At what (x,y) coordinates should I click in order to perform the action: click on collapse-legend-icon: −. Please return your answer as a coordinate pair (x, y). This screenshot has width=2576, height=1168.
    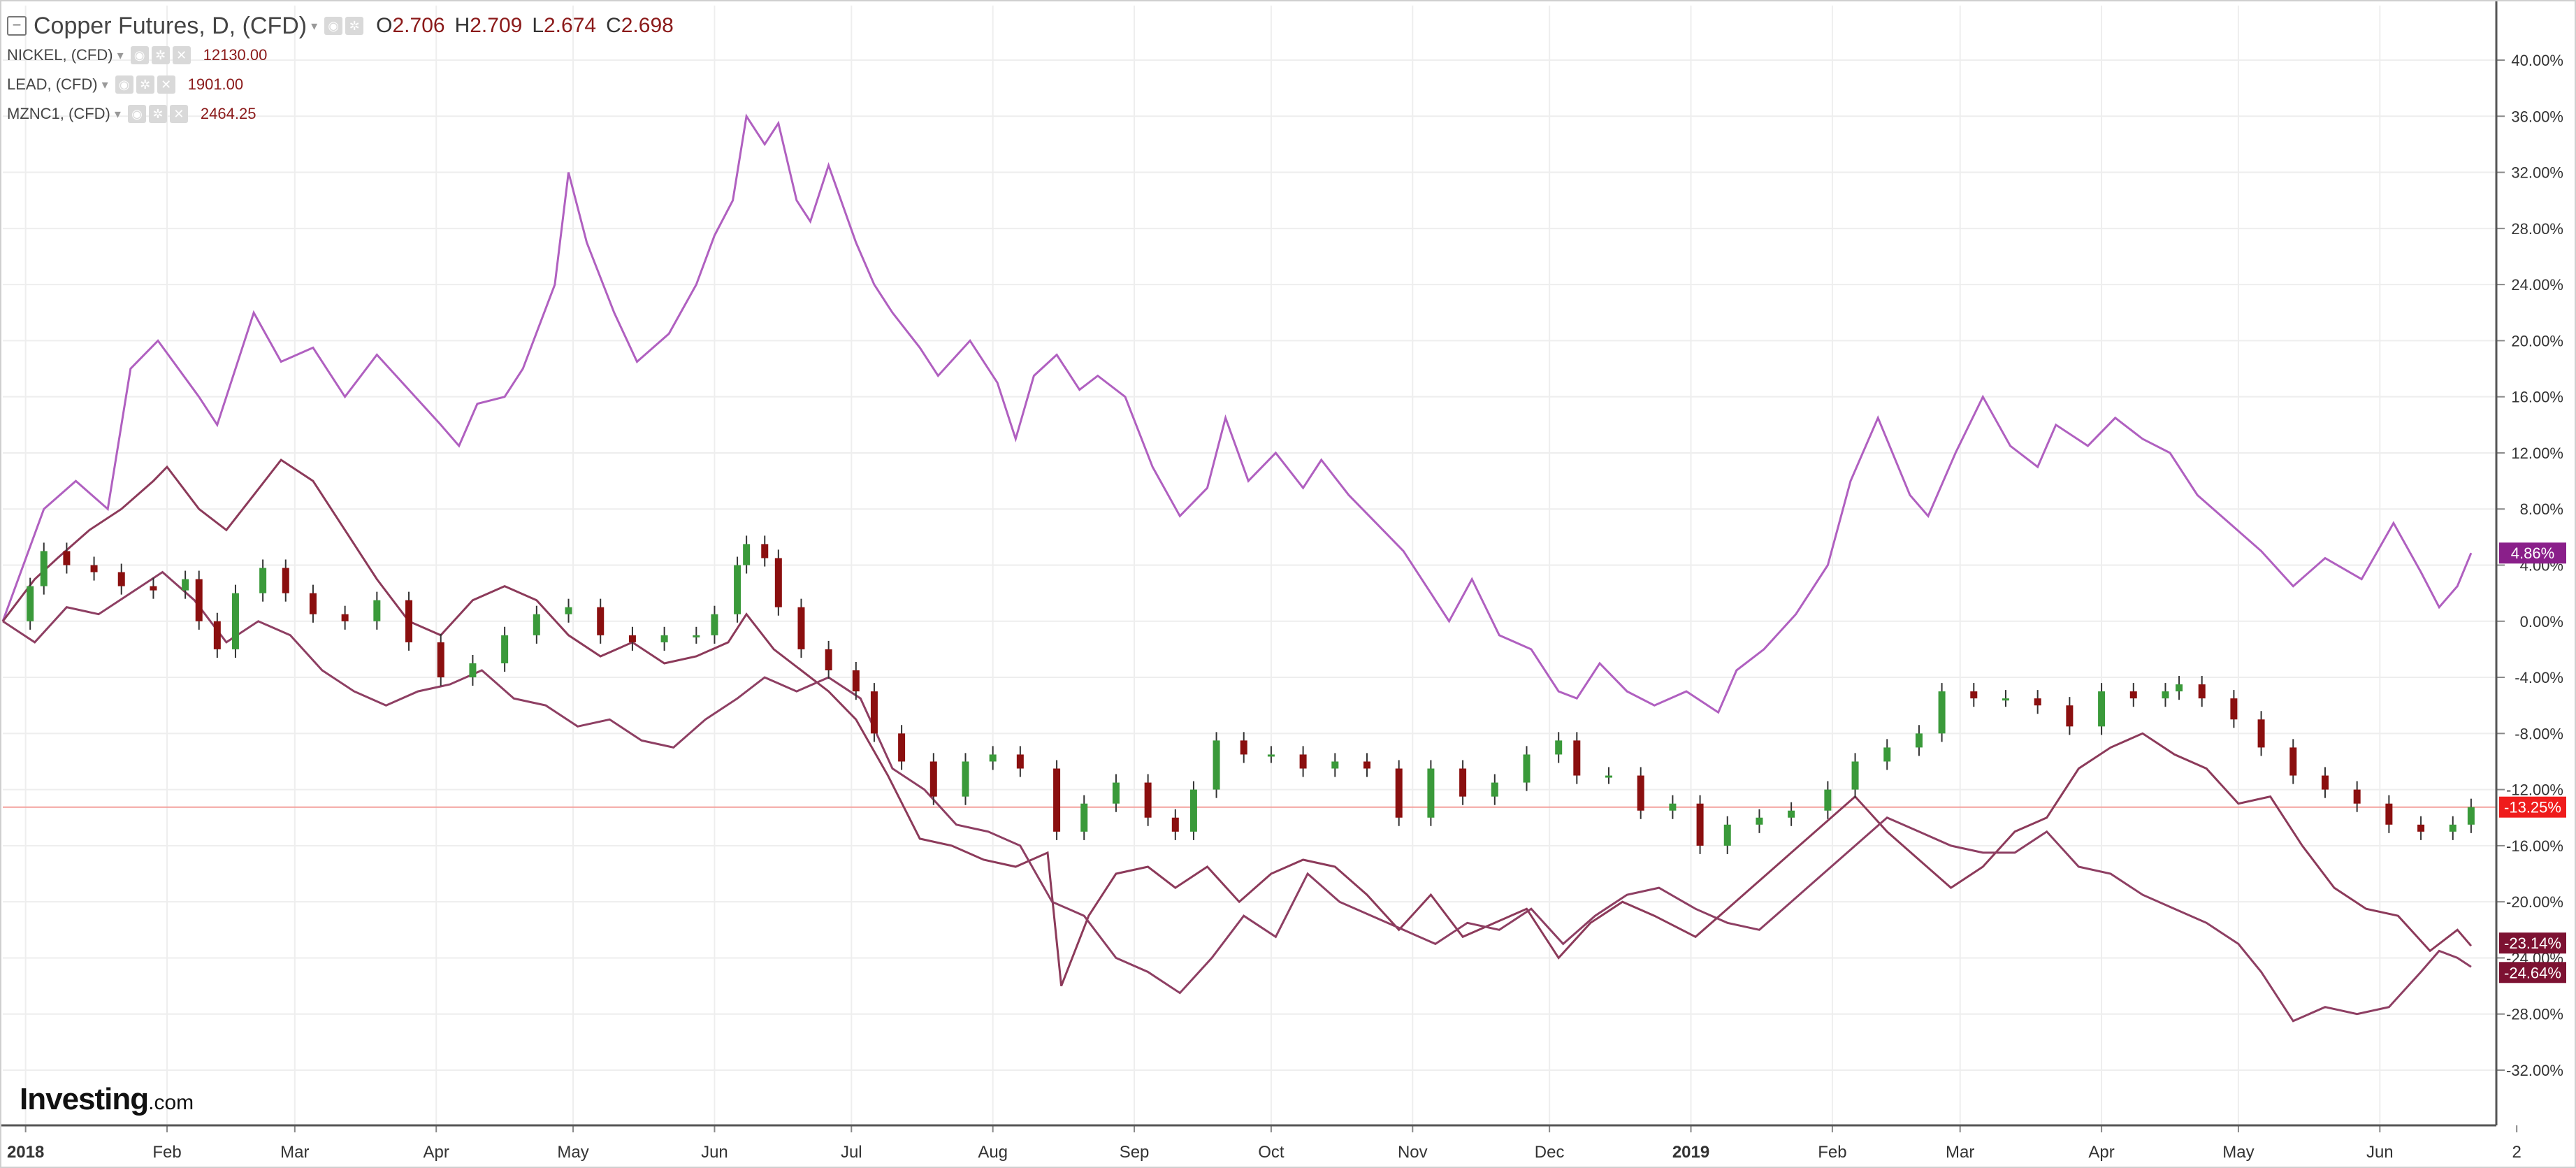
    Looking at the image, I should click on (17, 26).